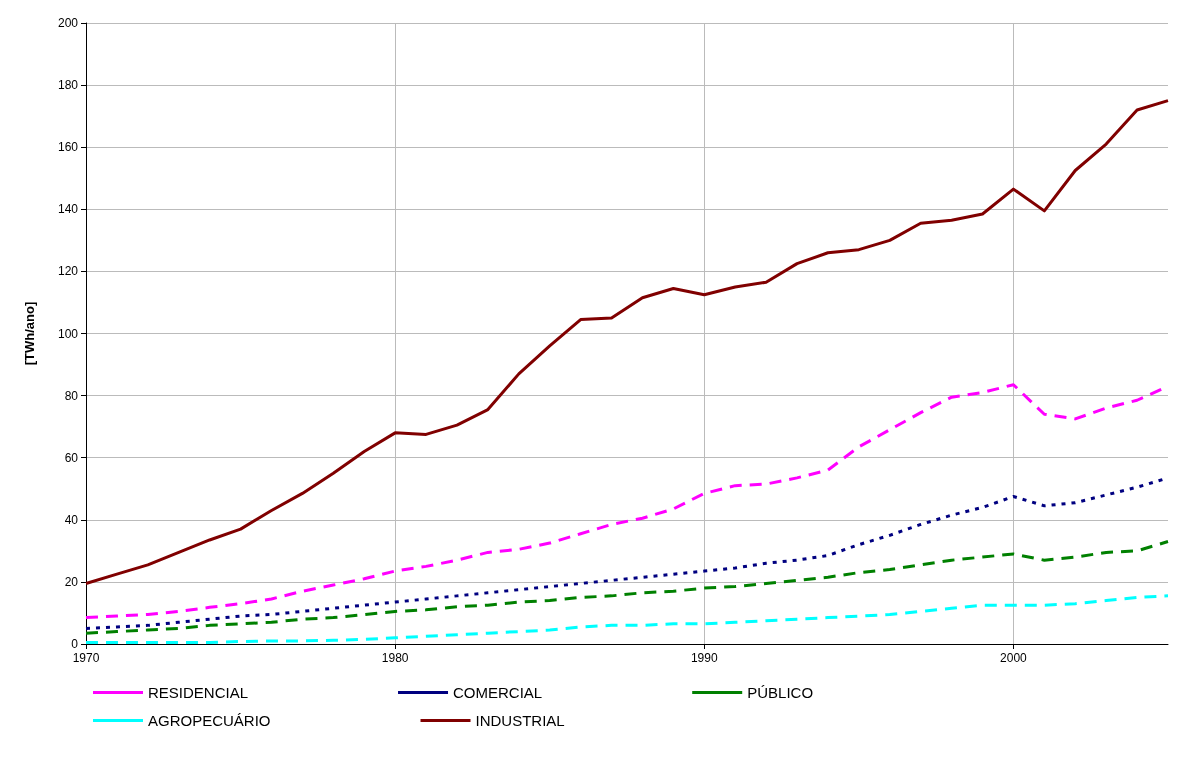 The width and height of the screenshot is (1198, 758). Describe the element at coordinates (780, 692) in the screenshot. I see `legend-label: PÚBLICO` at that location.